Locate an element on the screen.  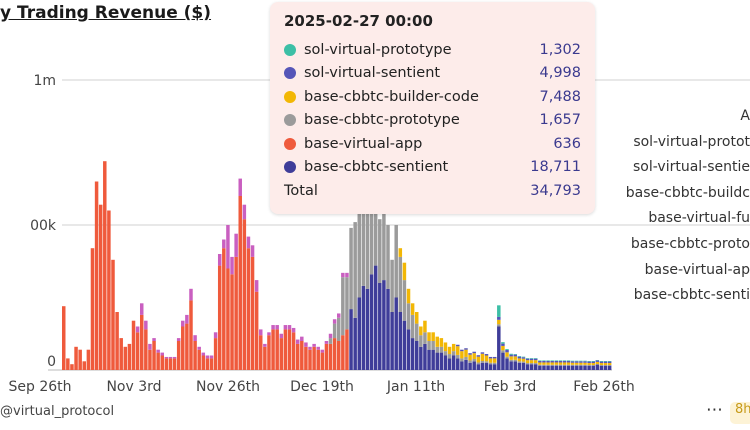
x-tick-label: Sep 26th is located at coordinates (39, 387).